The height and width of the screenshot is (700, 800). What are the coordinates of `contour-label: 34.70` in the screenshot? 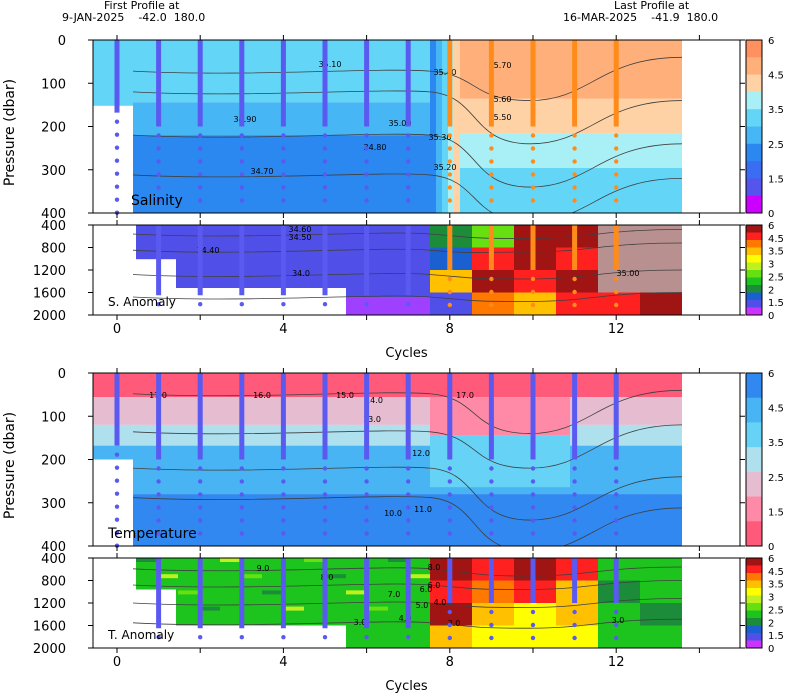 It's located at (262, 171).